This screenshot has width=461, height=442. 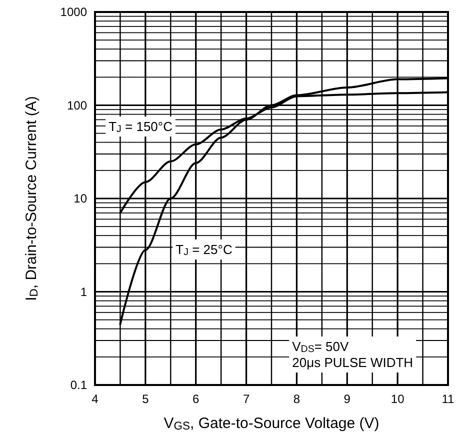 I want to click on x-axis-title: VGS, Gate-to-Source Voltage (V), so click(x=272, y=423).